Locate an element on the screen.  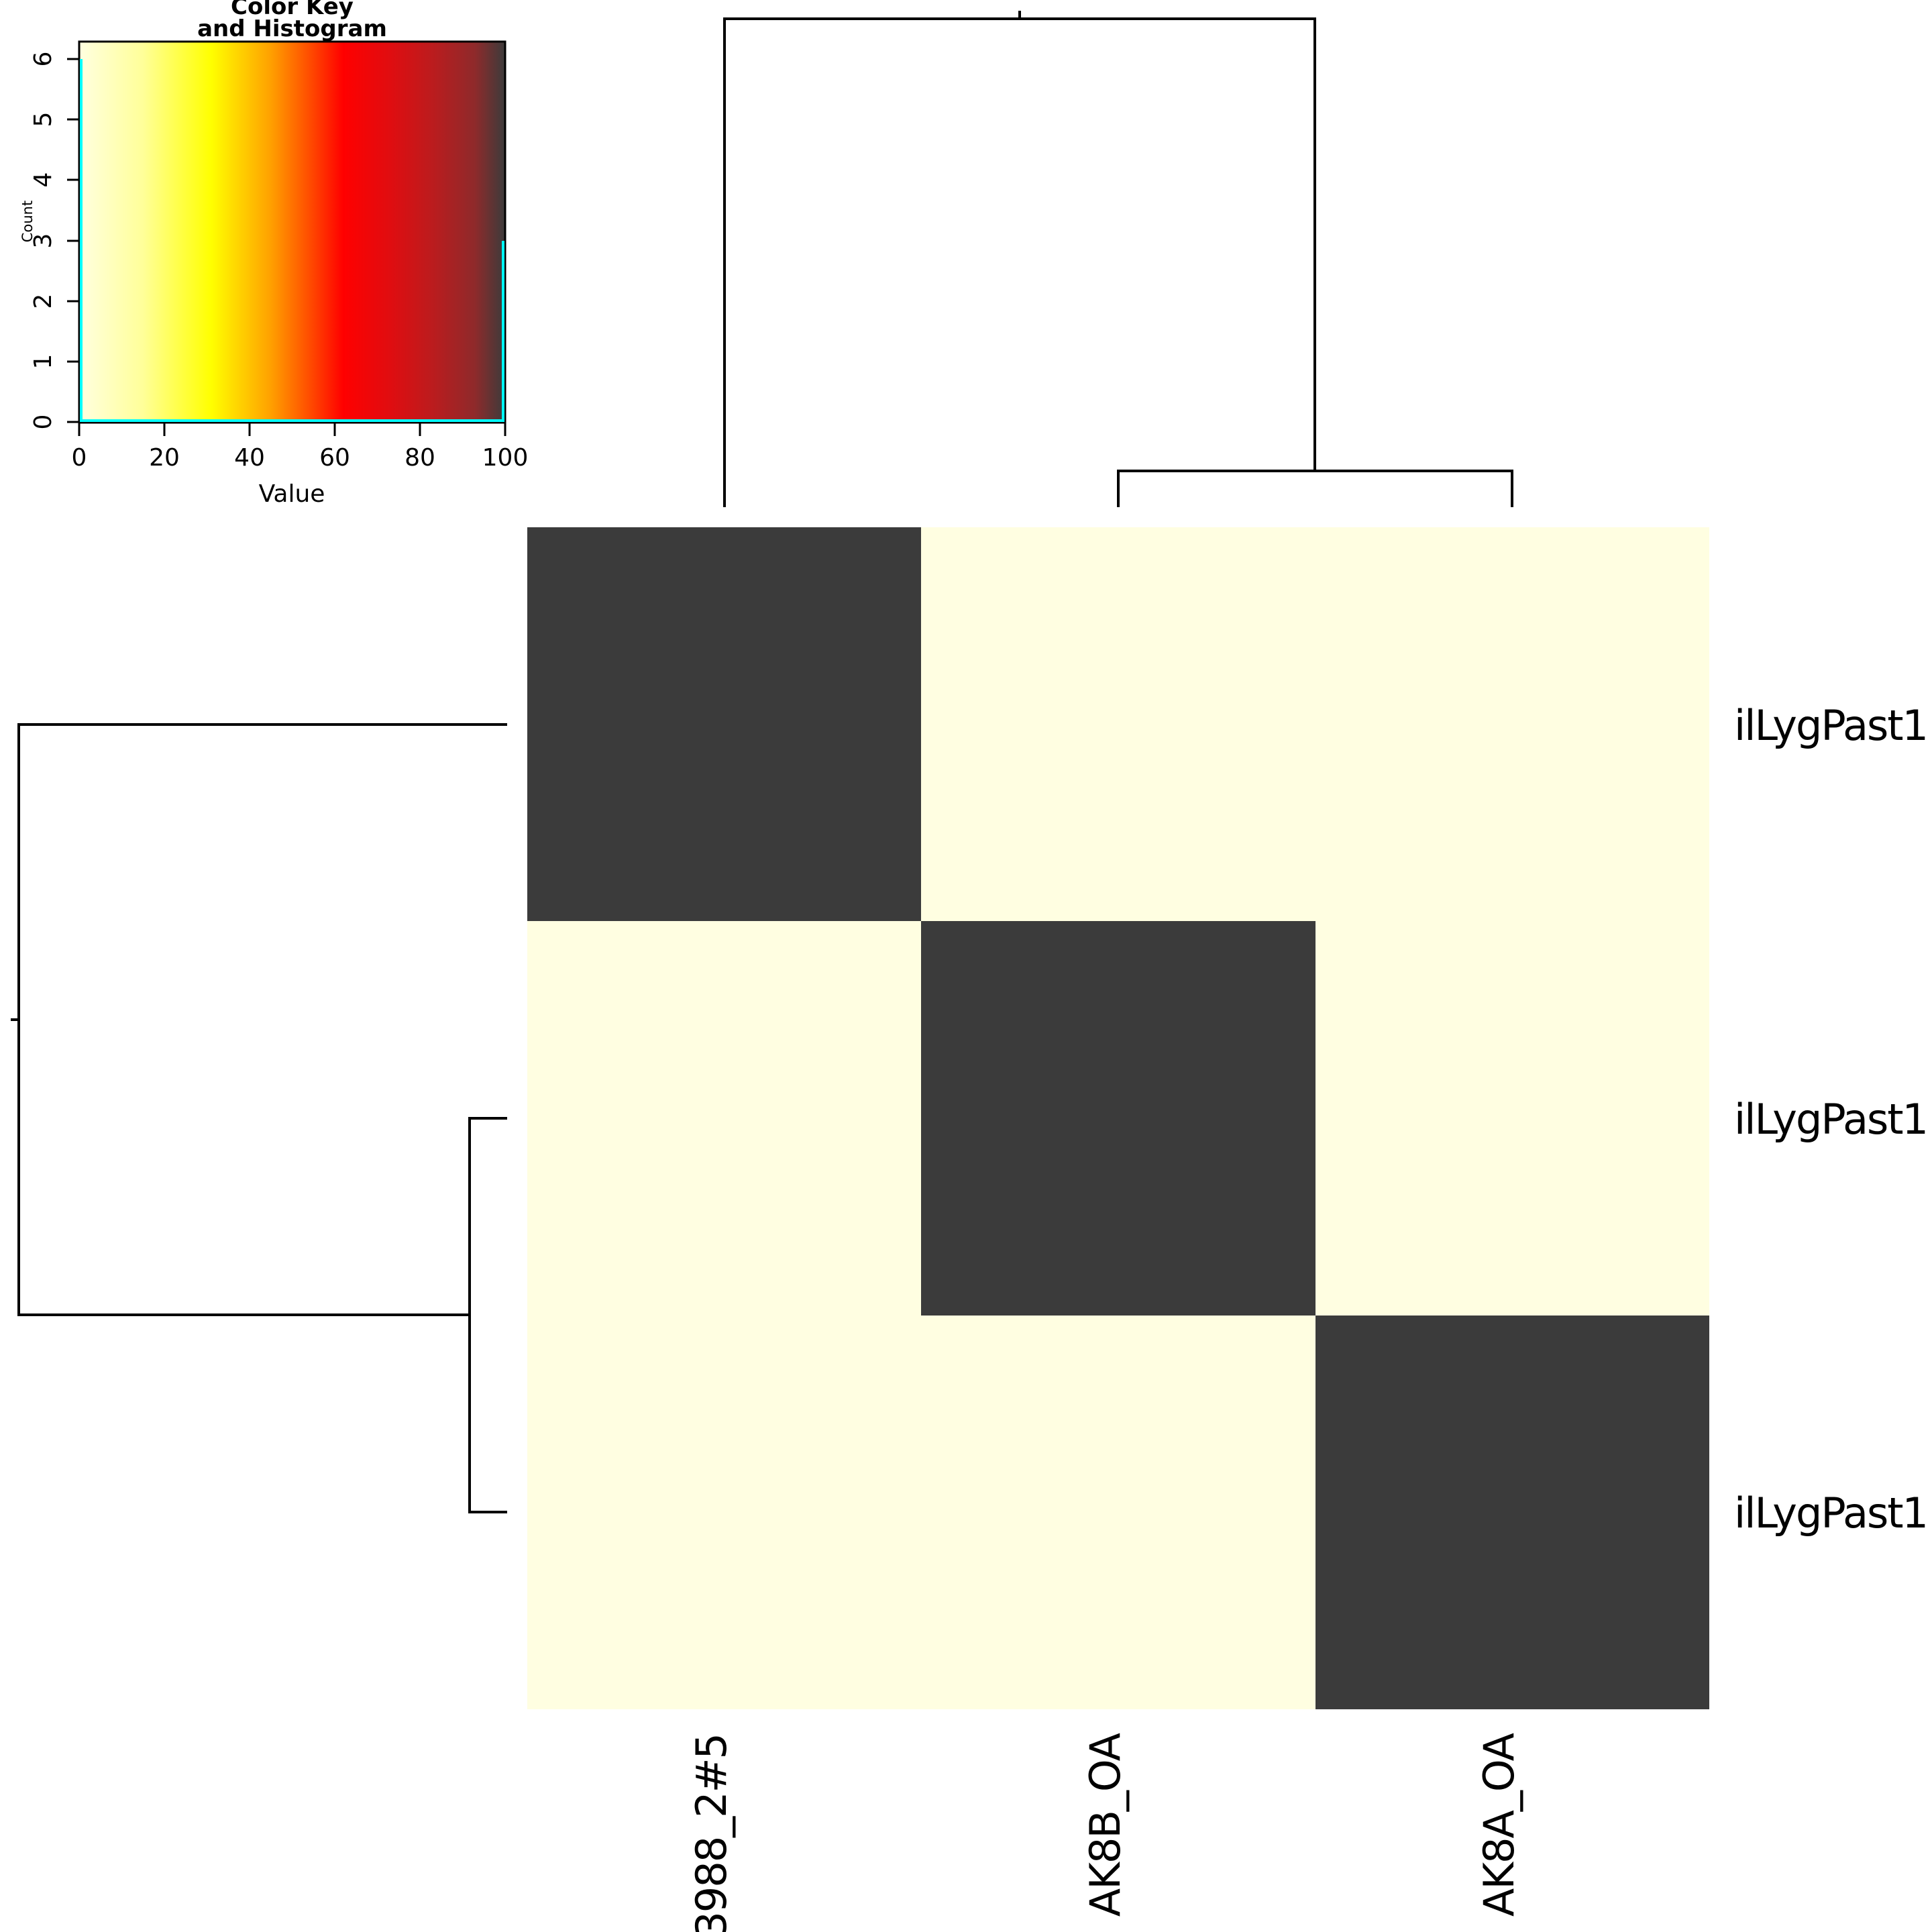
column-label: AK8A_OA is located at coordinates (1498, 1825).